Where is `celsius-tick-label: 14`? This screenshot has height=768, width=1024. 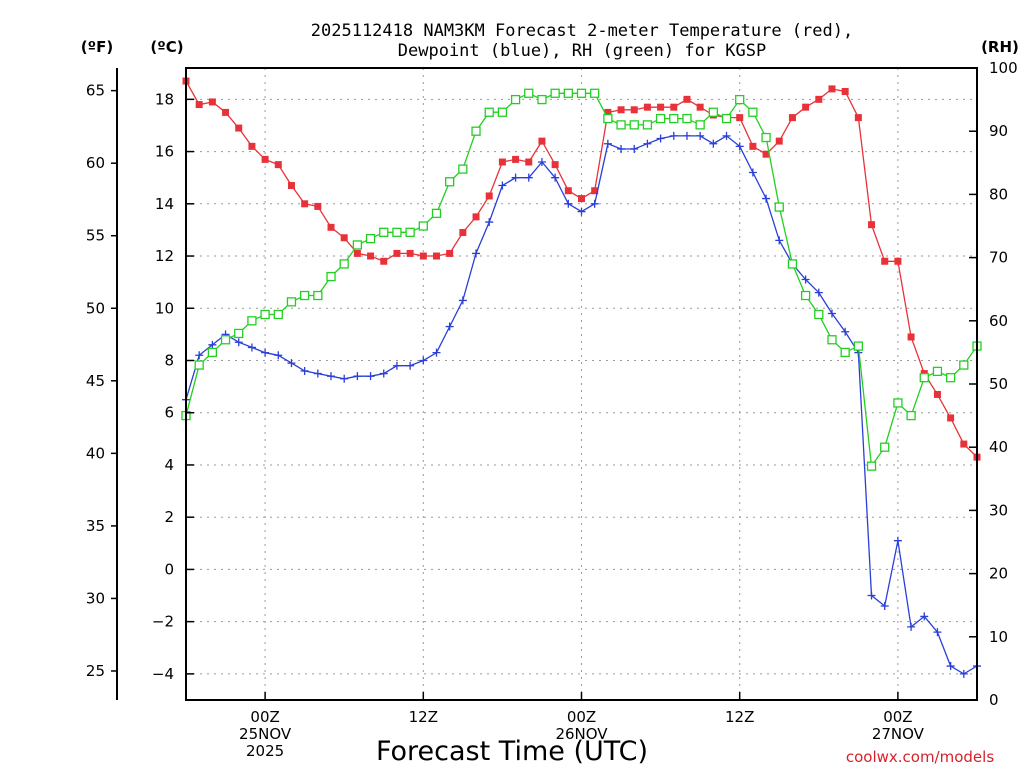
celsius-tick-label: 14 is located at coordinates (164, 204).